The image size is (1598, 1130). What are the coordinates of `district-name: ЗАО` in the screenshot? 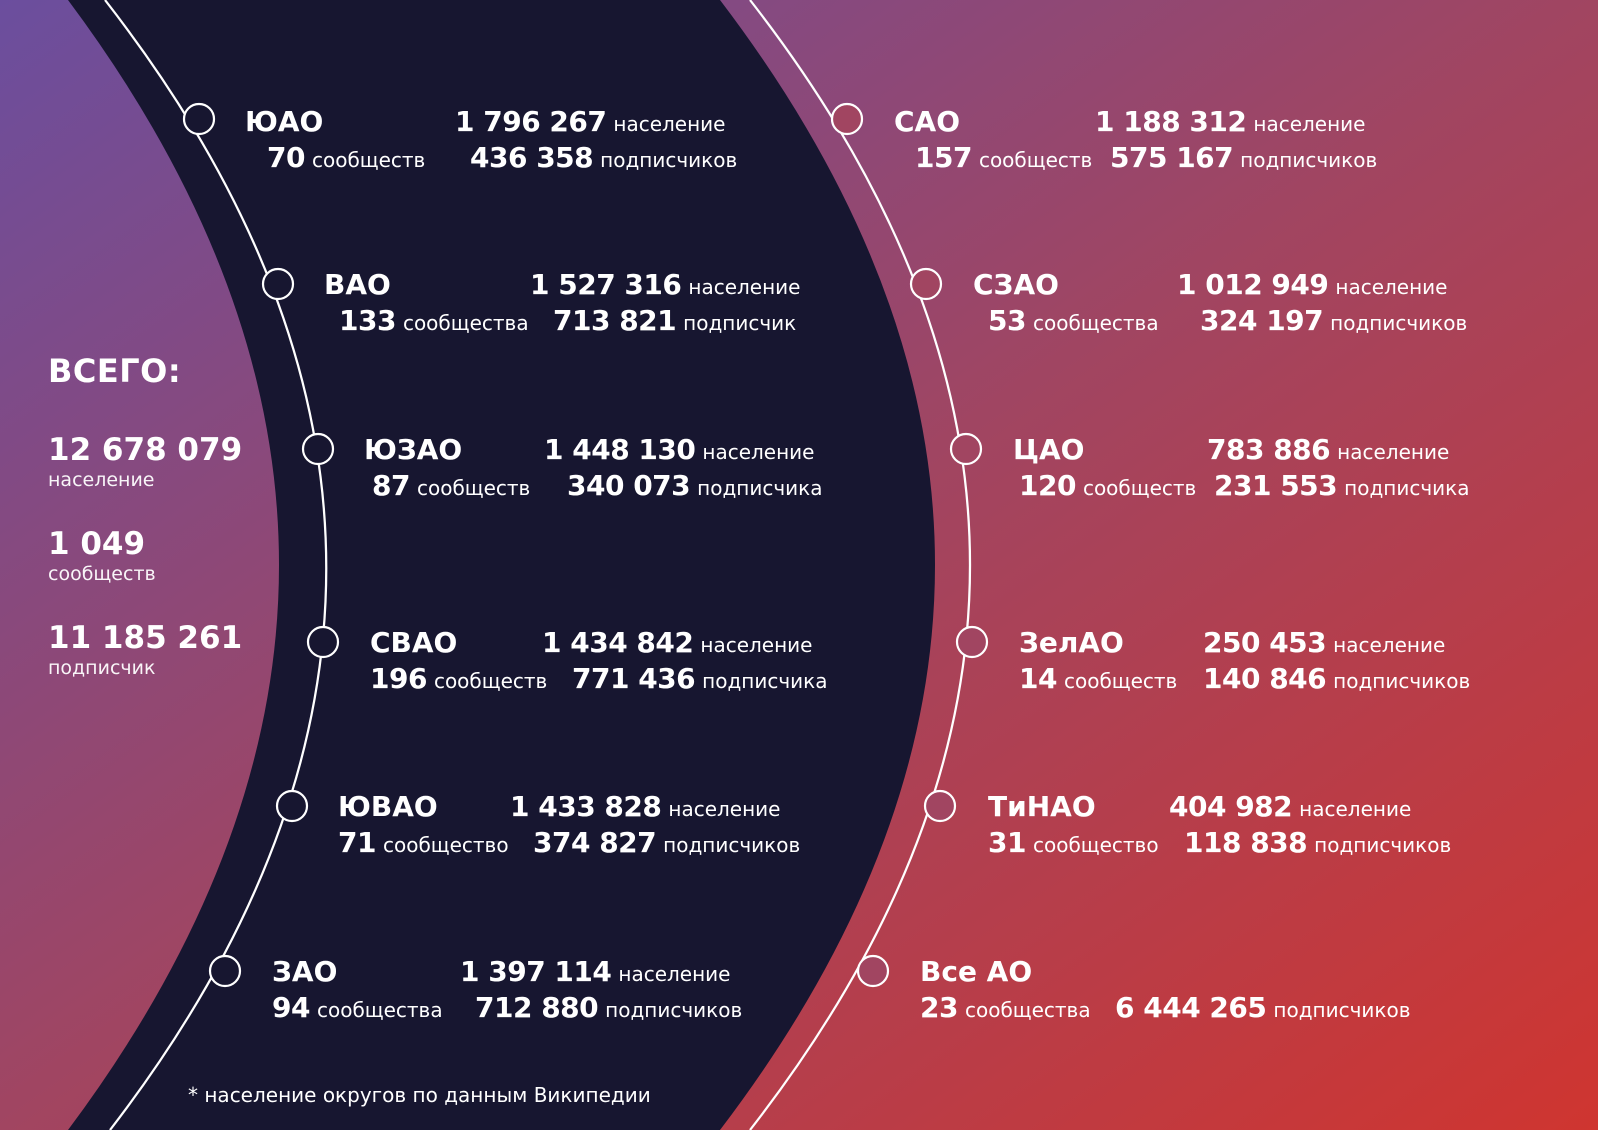 It's located at (305, 971).